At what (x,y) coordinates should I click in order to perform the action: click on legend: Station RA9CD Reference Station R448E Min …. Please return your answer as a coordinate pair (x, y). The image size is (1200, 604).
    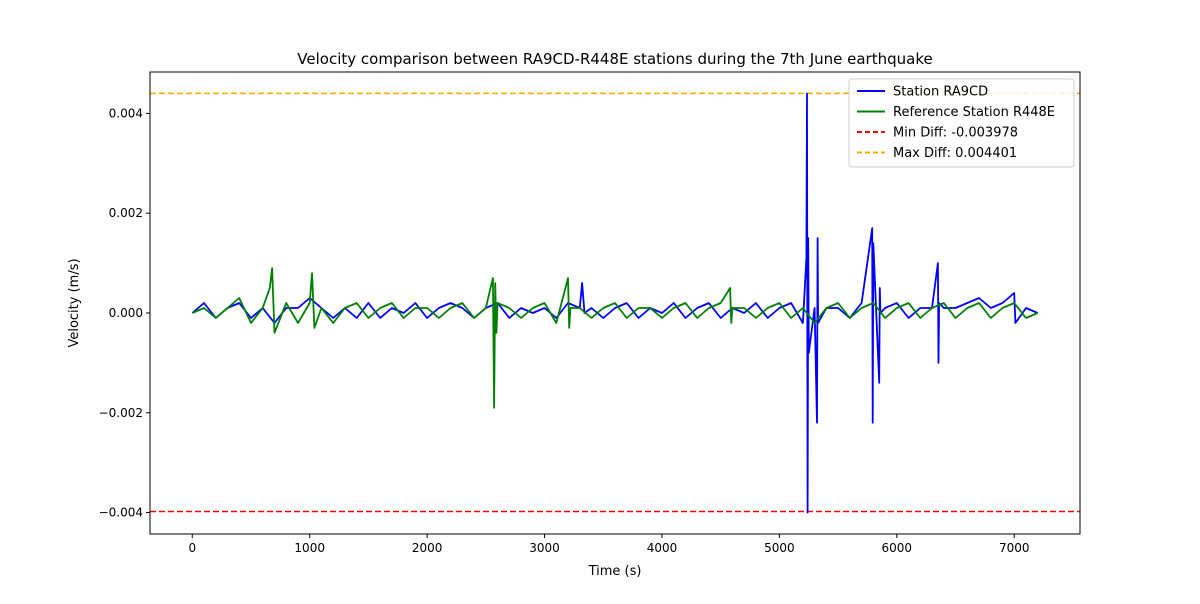
    Looking at the image, I should click on (961, 123).